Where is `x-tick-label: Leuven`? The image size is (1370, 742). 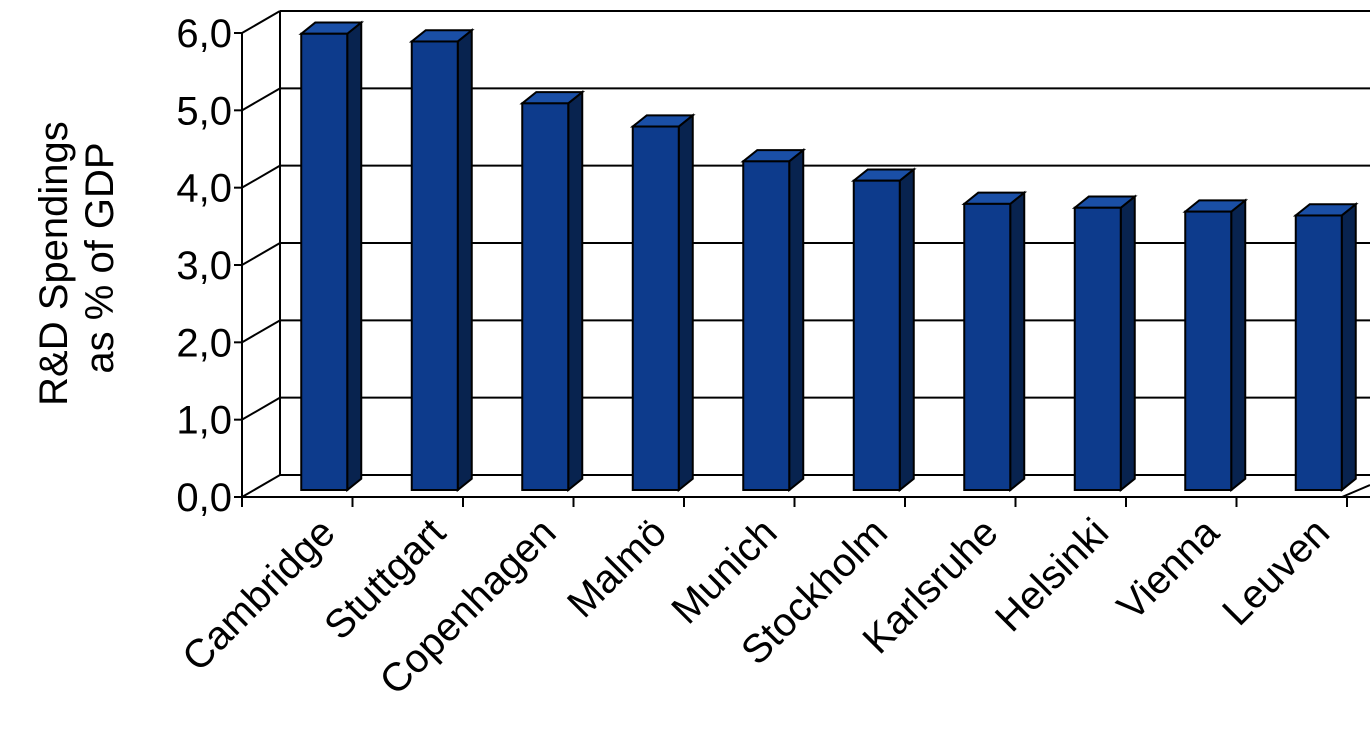 x-tick-label: Leuven is located at coordinates (1276, 572).